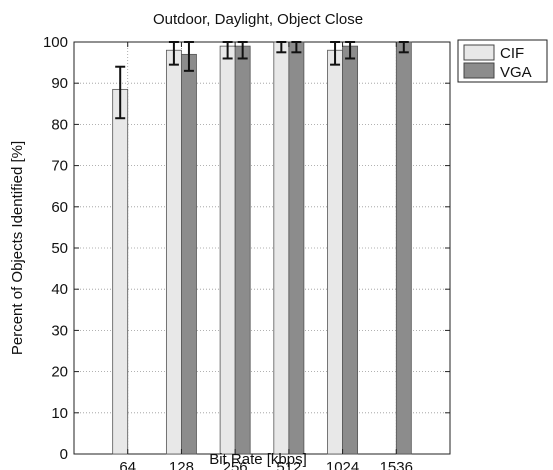 The width and height of the screenshot is (553, 470). I want to click on y-tick-label: 40, so click(59, 289).